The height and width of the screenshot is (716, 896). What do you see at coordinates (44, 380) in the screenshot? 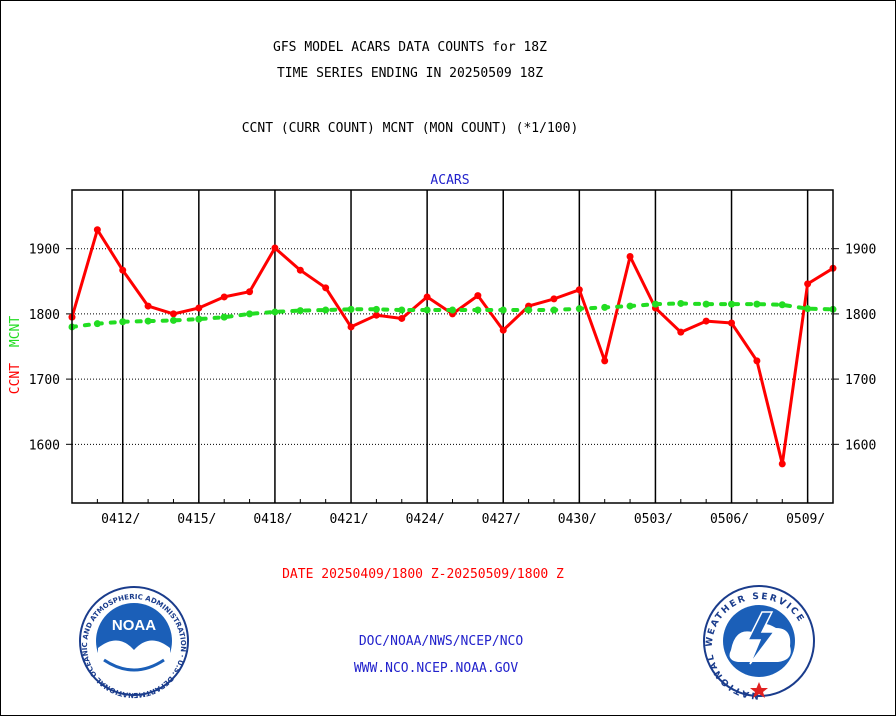
I see `y-tick-label-left: 1700` at bounding box center [44, 380].